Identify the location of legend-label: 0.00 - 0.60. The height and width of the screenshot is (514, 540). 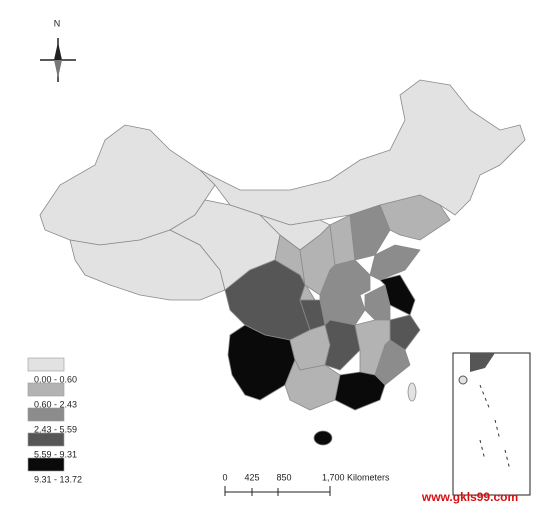
(55, 379).